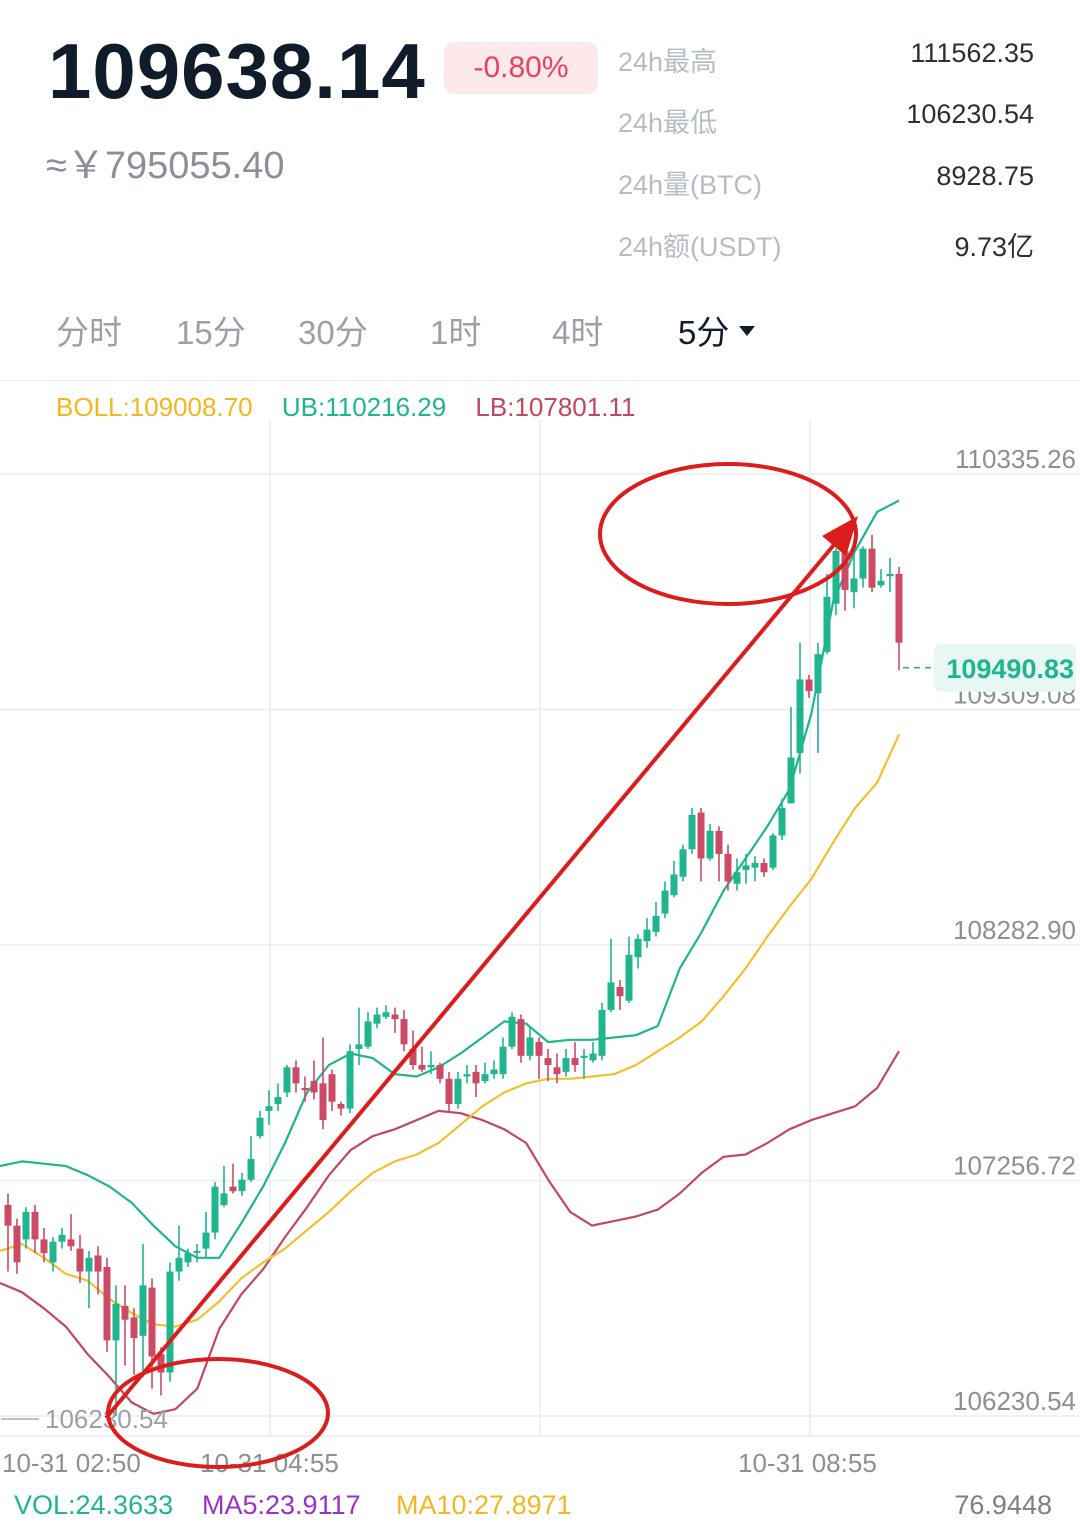 The image size is (1080, 1538). What do you see at coordinates (94, 1505) in the screenshot?
I see `vol-value: VOL:24.3633` at bounding box center [94, 1505].